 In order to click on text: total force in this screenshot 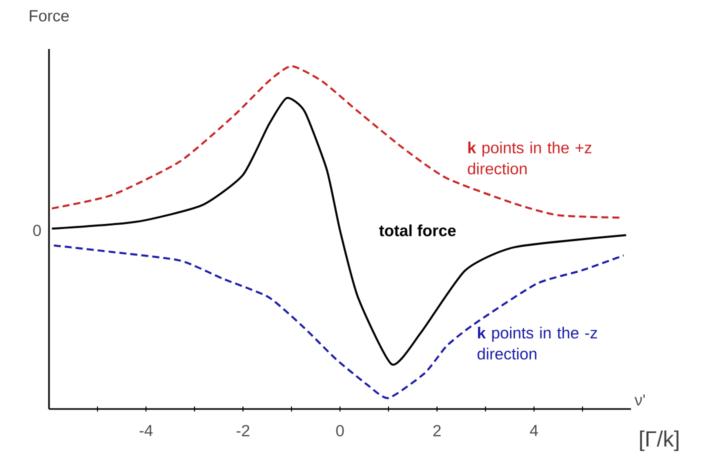, I will do `click(417, 230)`.